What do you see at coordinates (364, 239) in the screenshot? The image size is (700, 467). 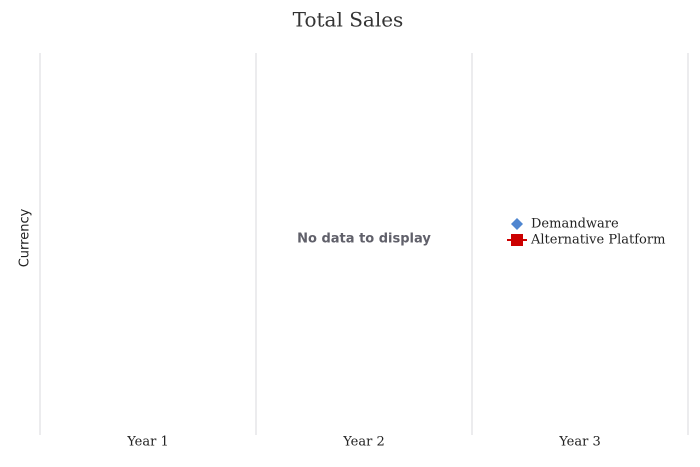 I see `no-data-message: No data to display` at bounding box center [364, 239].